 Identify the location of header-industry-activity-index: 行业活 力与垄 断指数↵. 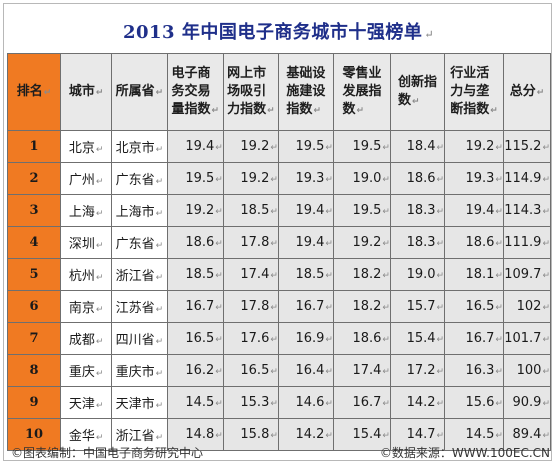
(474, 92).